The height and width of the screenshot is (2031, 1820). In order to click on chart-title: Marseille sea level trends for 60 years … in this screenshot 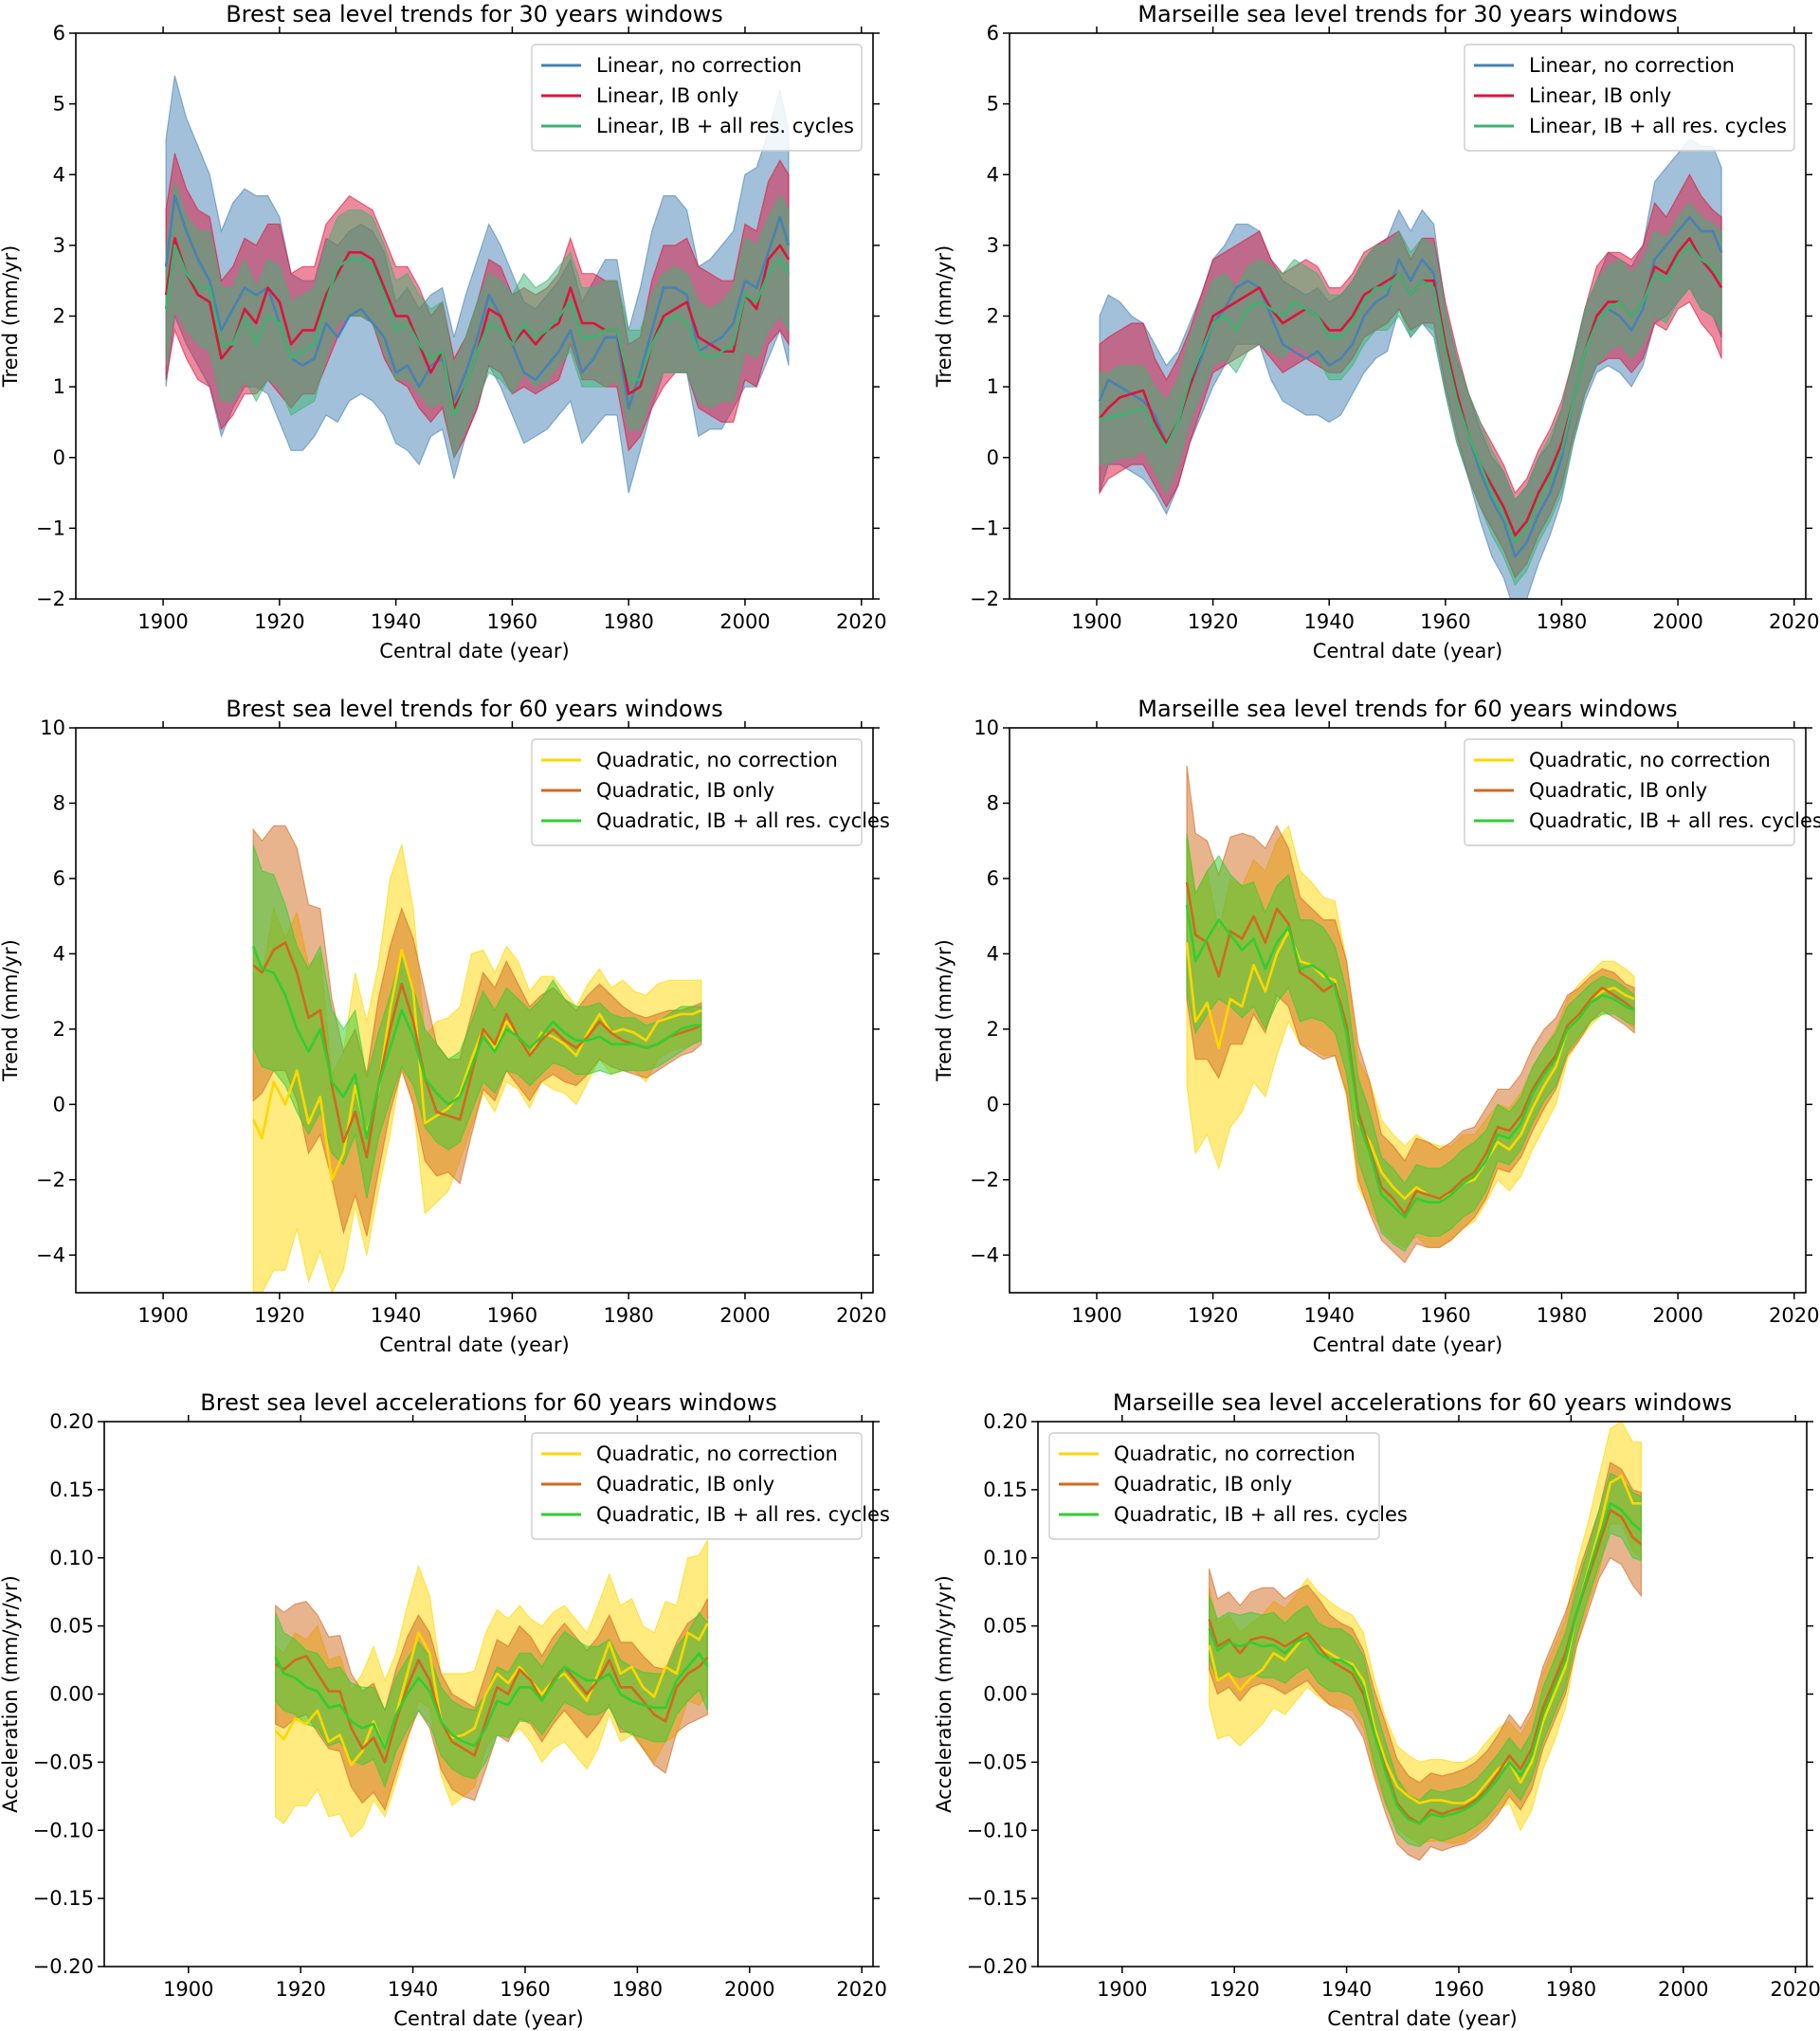, I will do `click(1407, 709)`.